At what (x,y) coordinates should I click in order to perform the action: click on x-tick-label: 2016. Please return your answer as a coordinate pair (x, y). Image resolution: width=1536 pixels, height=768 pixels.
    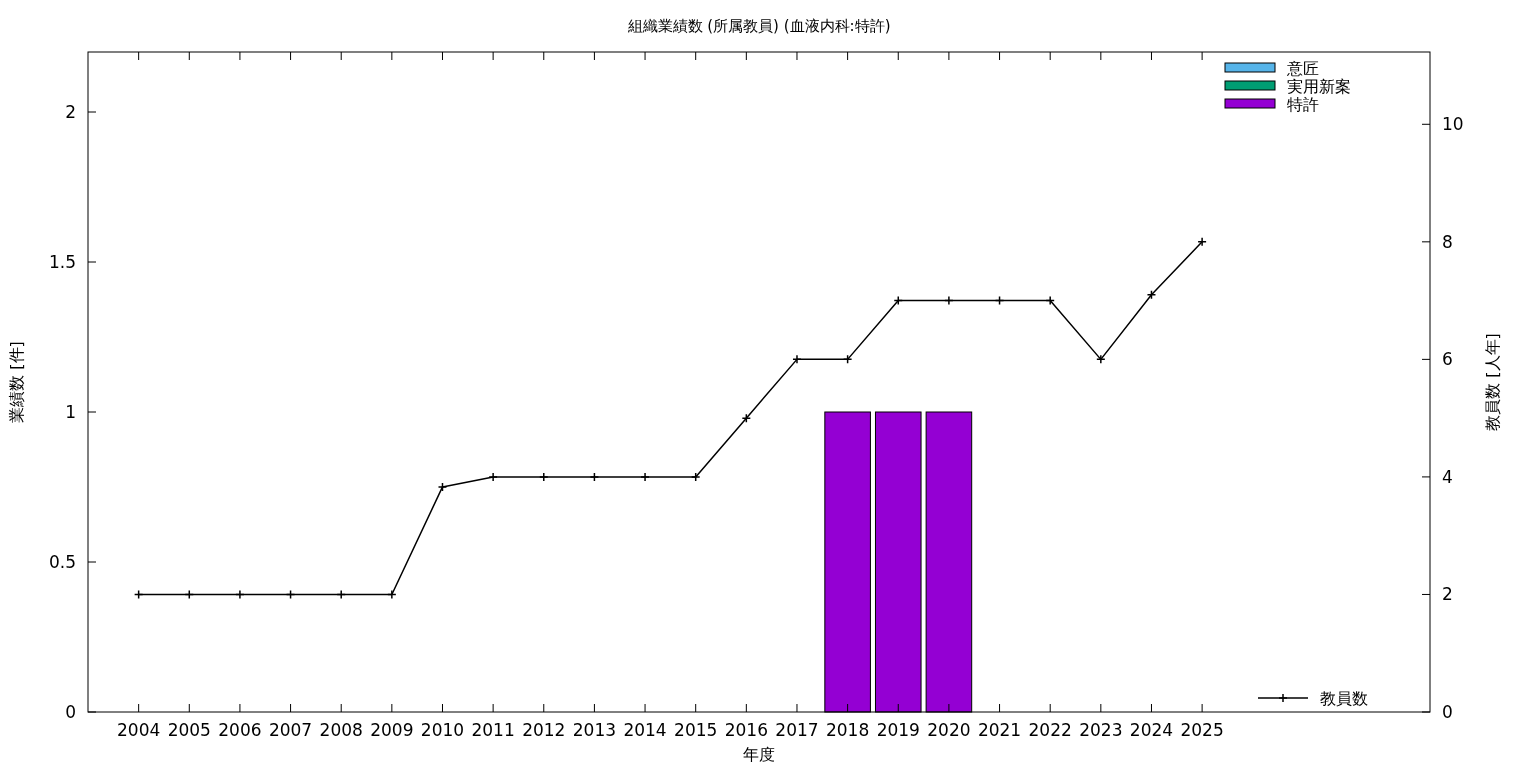
    Looking at the image, I should click on (746, 730).